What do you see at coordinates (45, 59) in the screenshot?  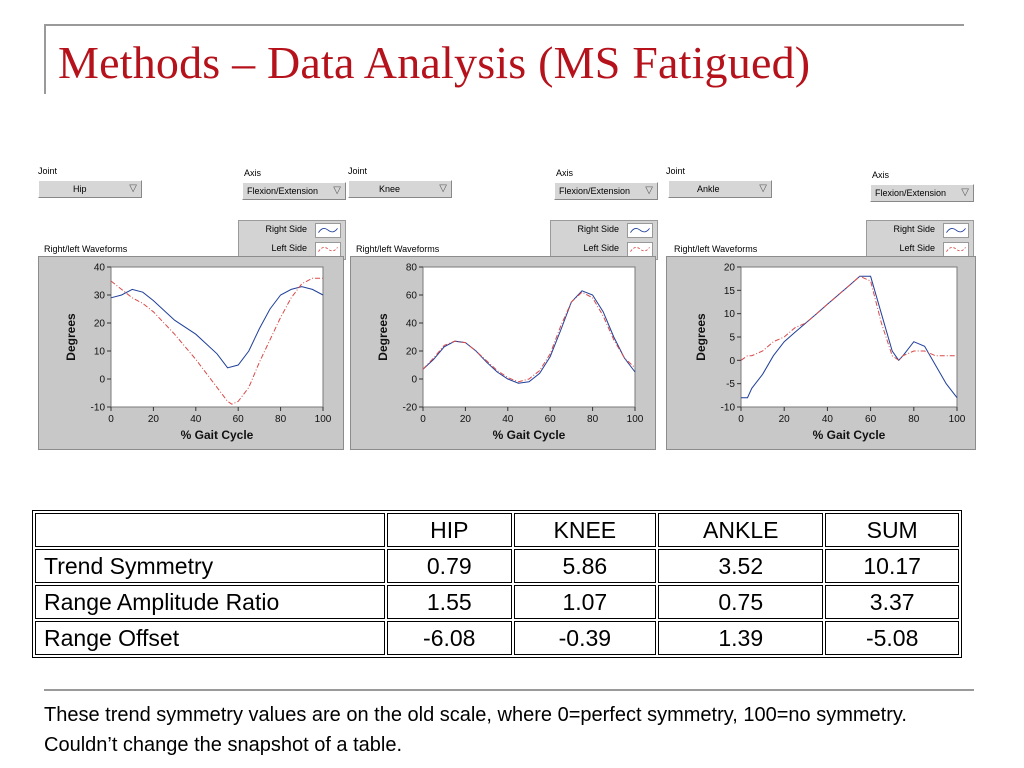 I see `title-rule-left` at bounding box center [45, 59].